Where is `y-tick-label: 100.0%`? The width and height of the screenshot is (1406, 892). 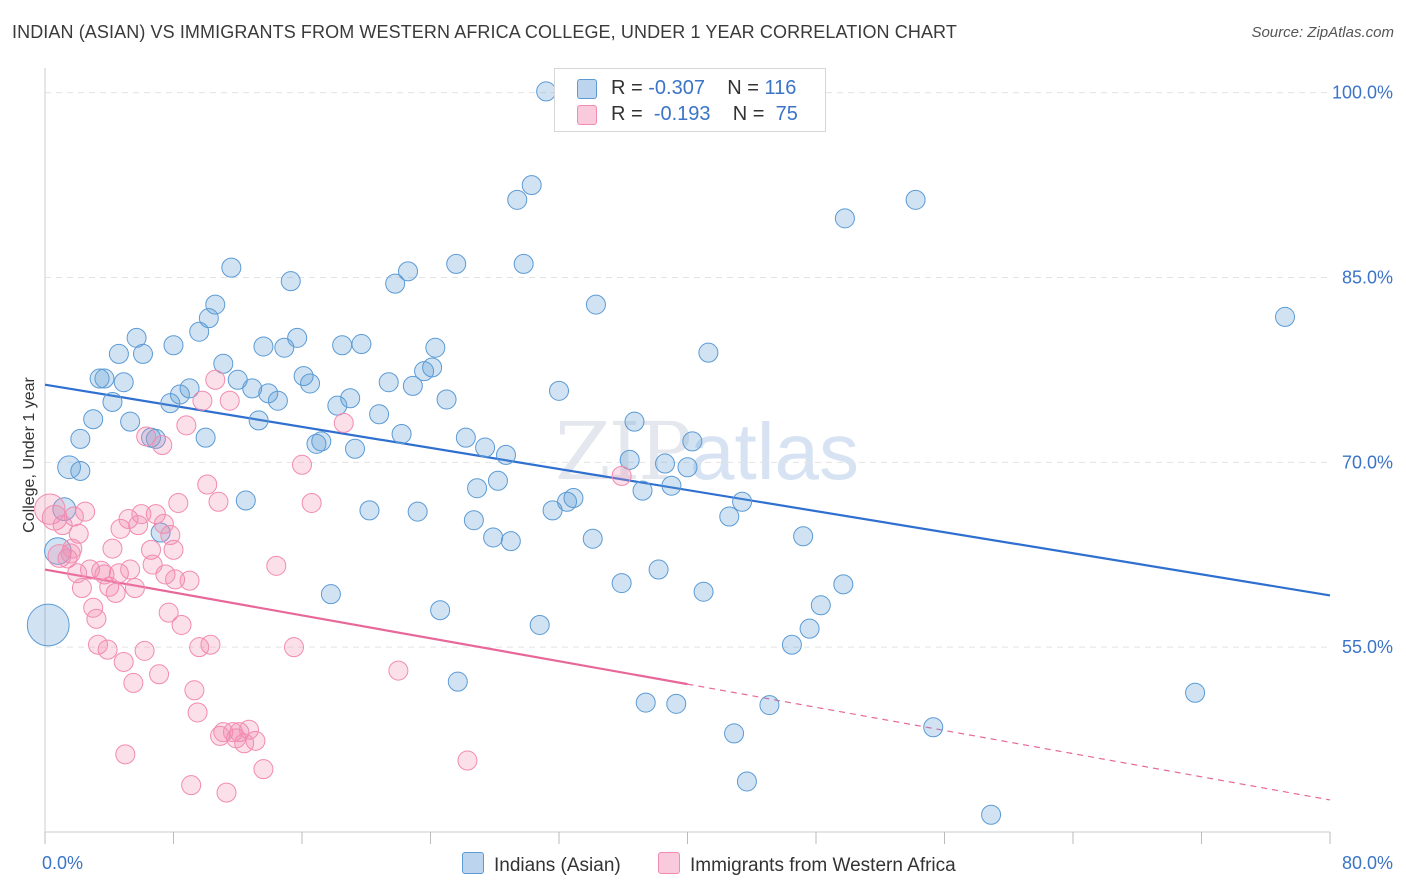
y-tick-label: 100.0% is located at coordinates (1362, 93).